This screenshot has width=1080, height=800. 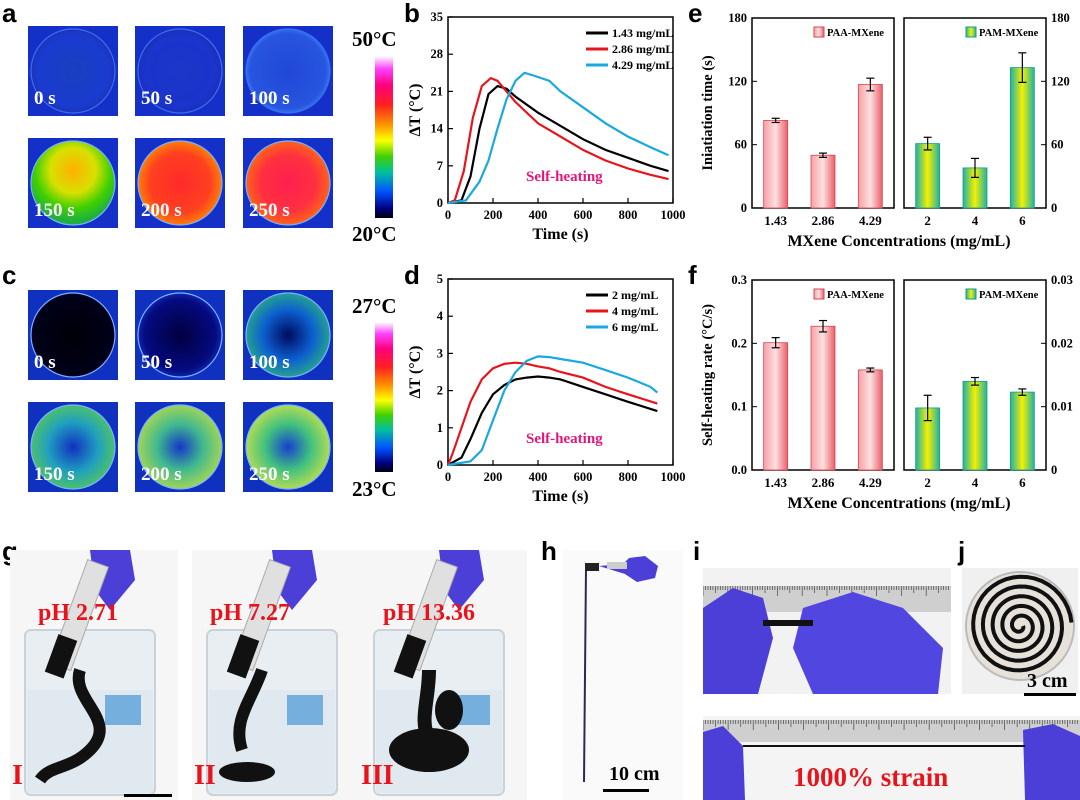 I want to click on x-tick-label: 600, so click(x=583, y=477).